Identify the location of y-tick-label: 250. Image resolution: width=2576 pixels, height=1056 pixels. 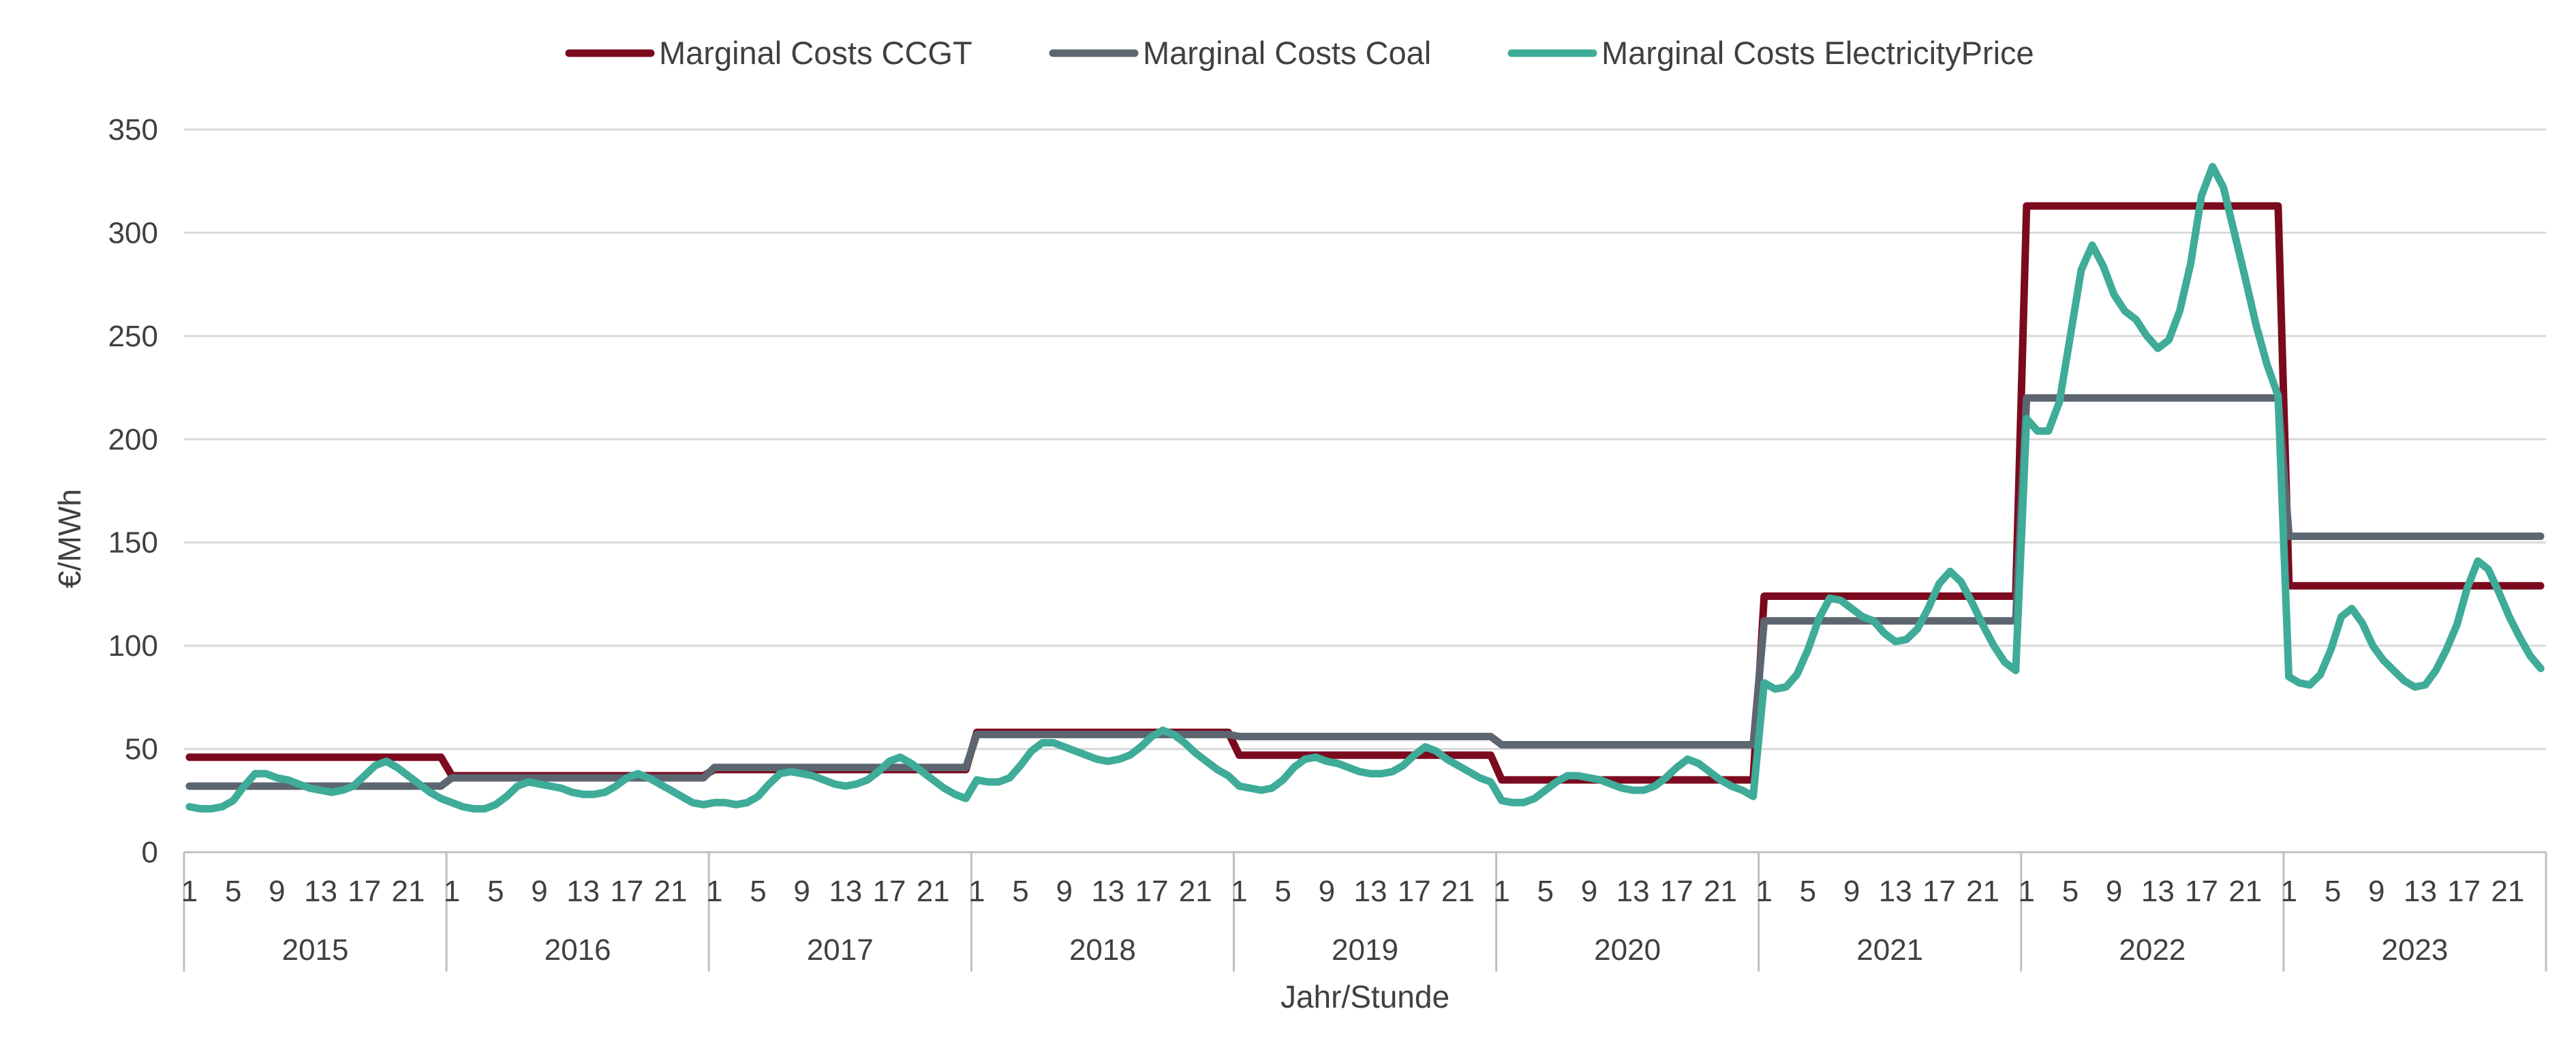
(133, 336).